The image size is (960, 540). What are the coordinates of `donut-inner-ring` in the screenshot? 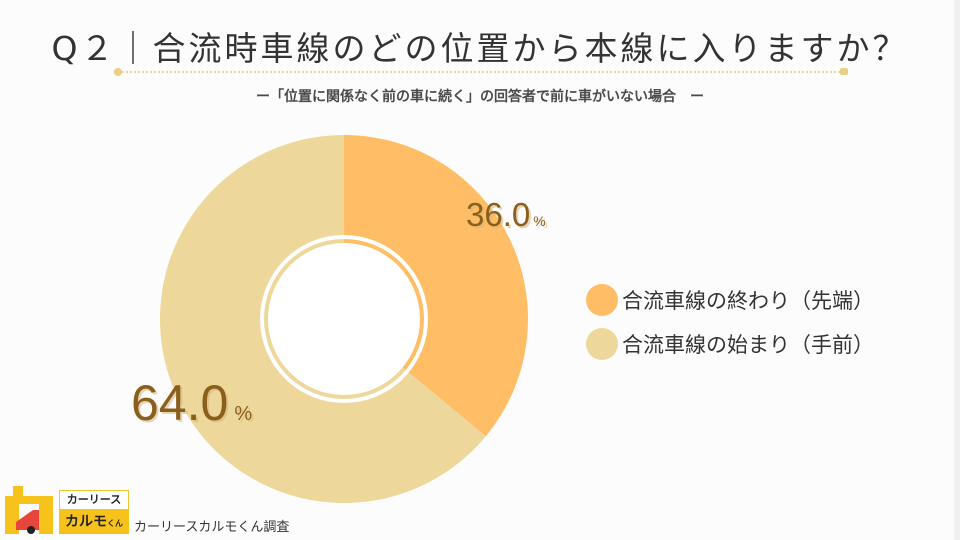 It's located at (344, 319).